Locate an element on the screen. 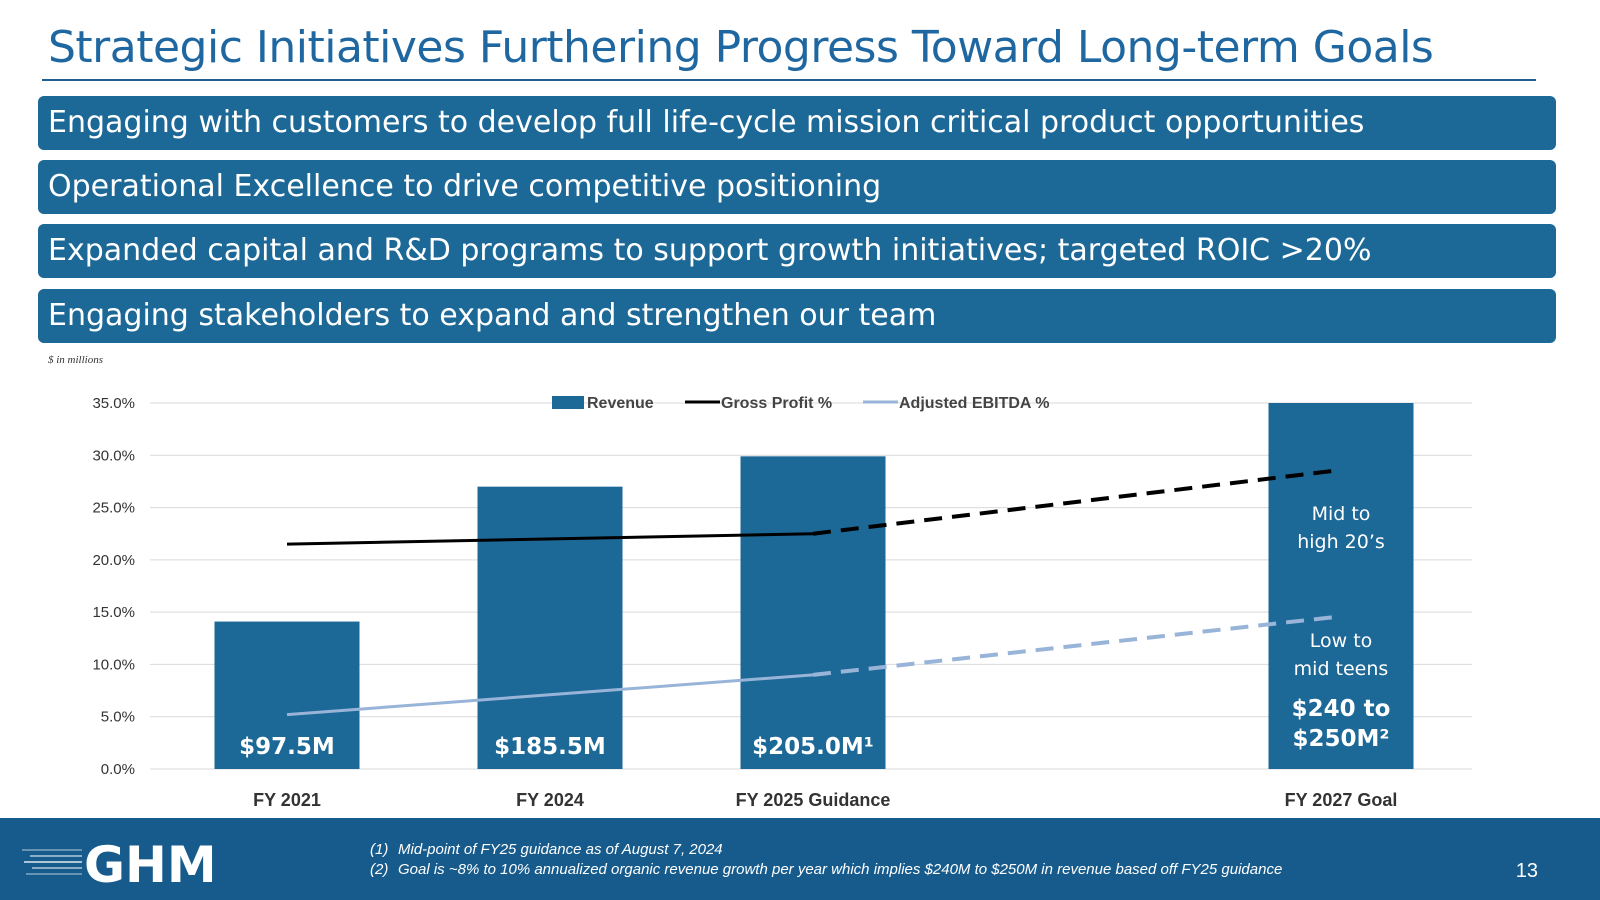 Image resolution: width=1600 pixels, height=900 pixels. revenue-goal-label-line2: $250M² is located at coordinates (1341, 739).